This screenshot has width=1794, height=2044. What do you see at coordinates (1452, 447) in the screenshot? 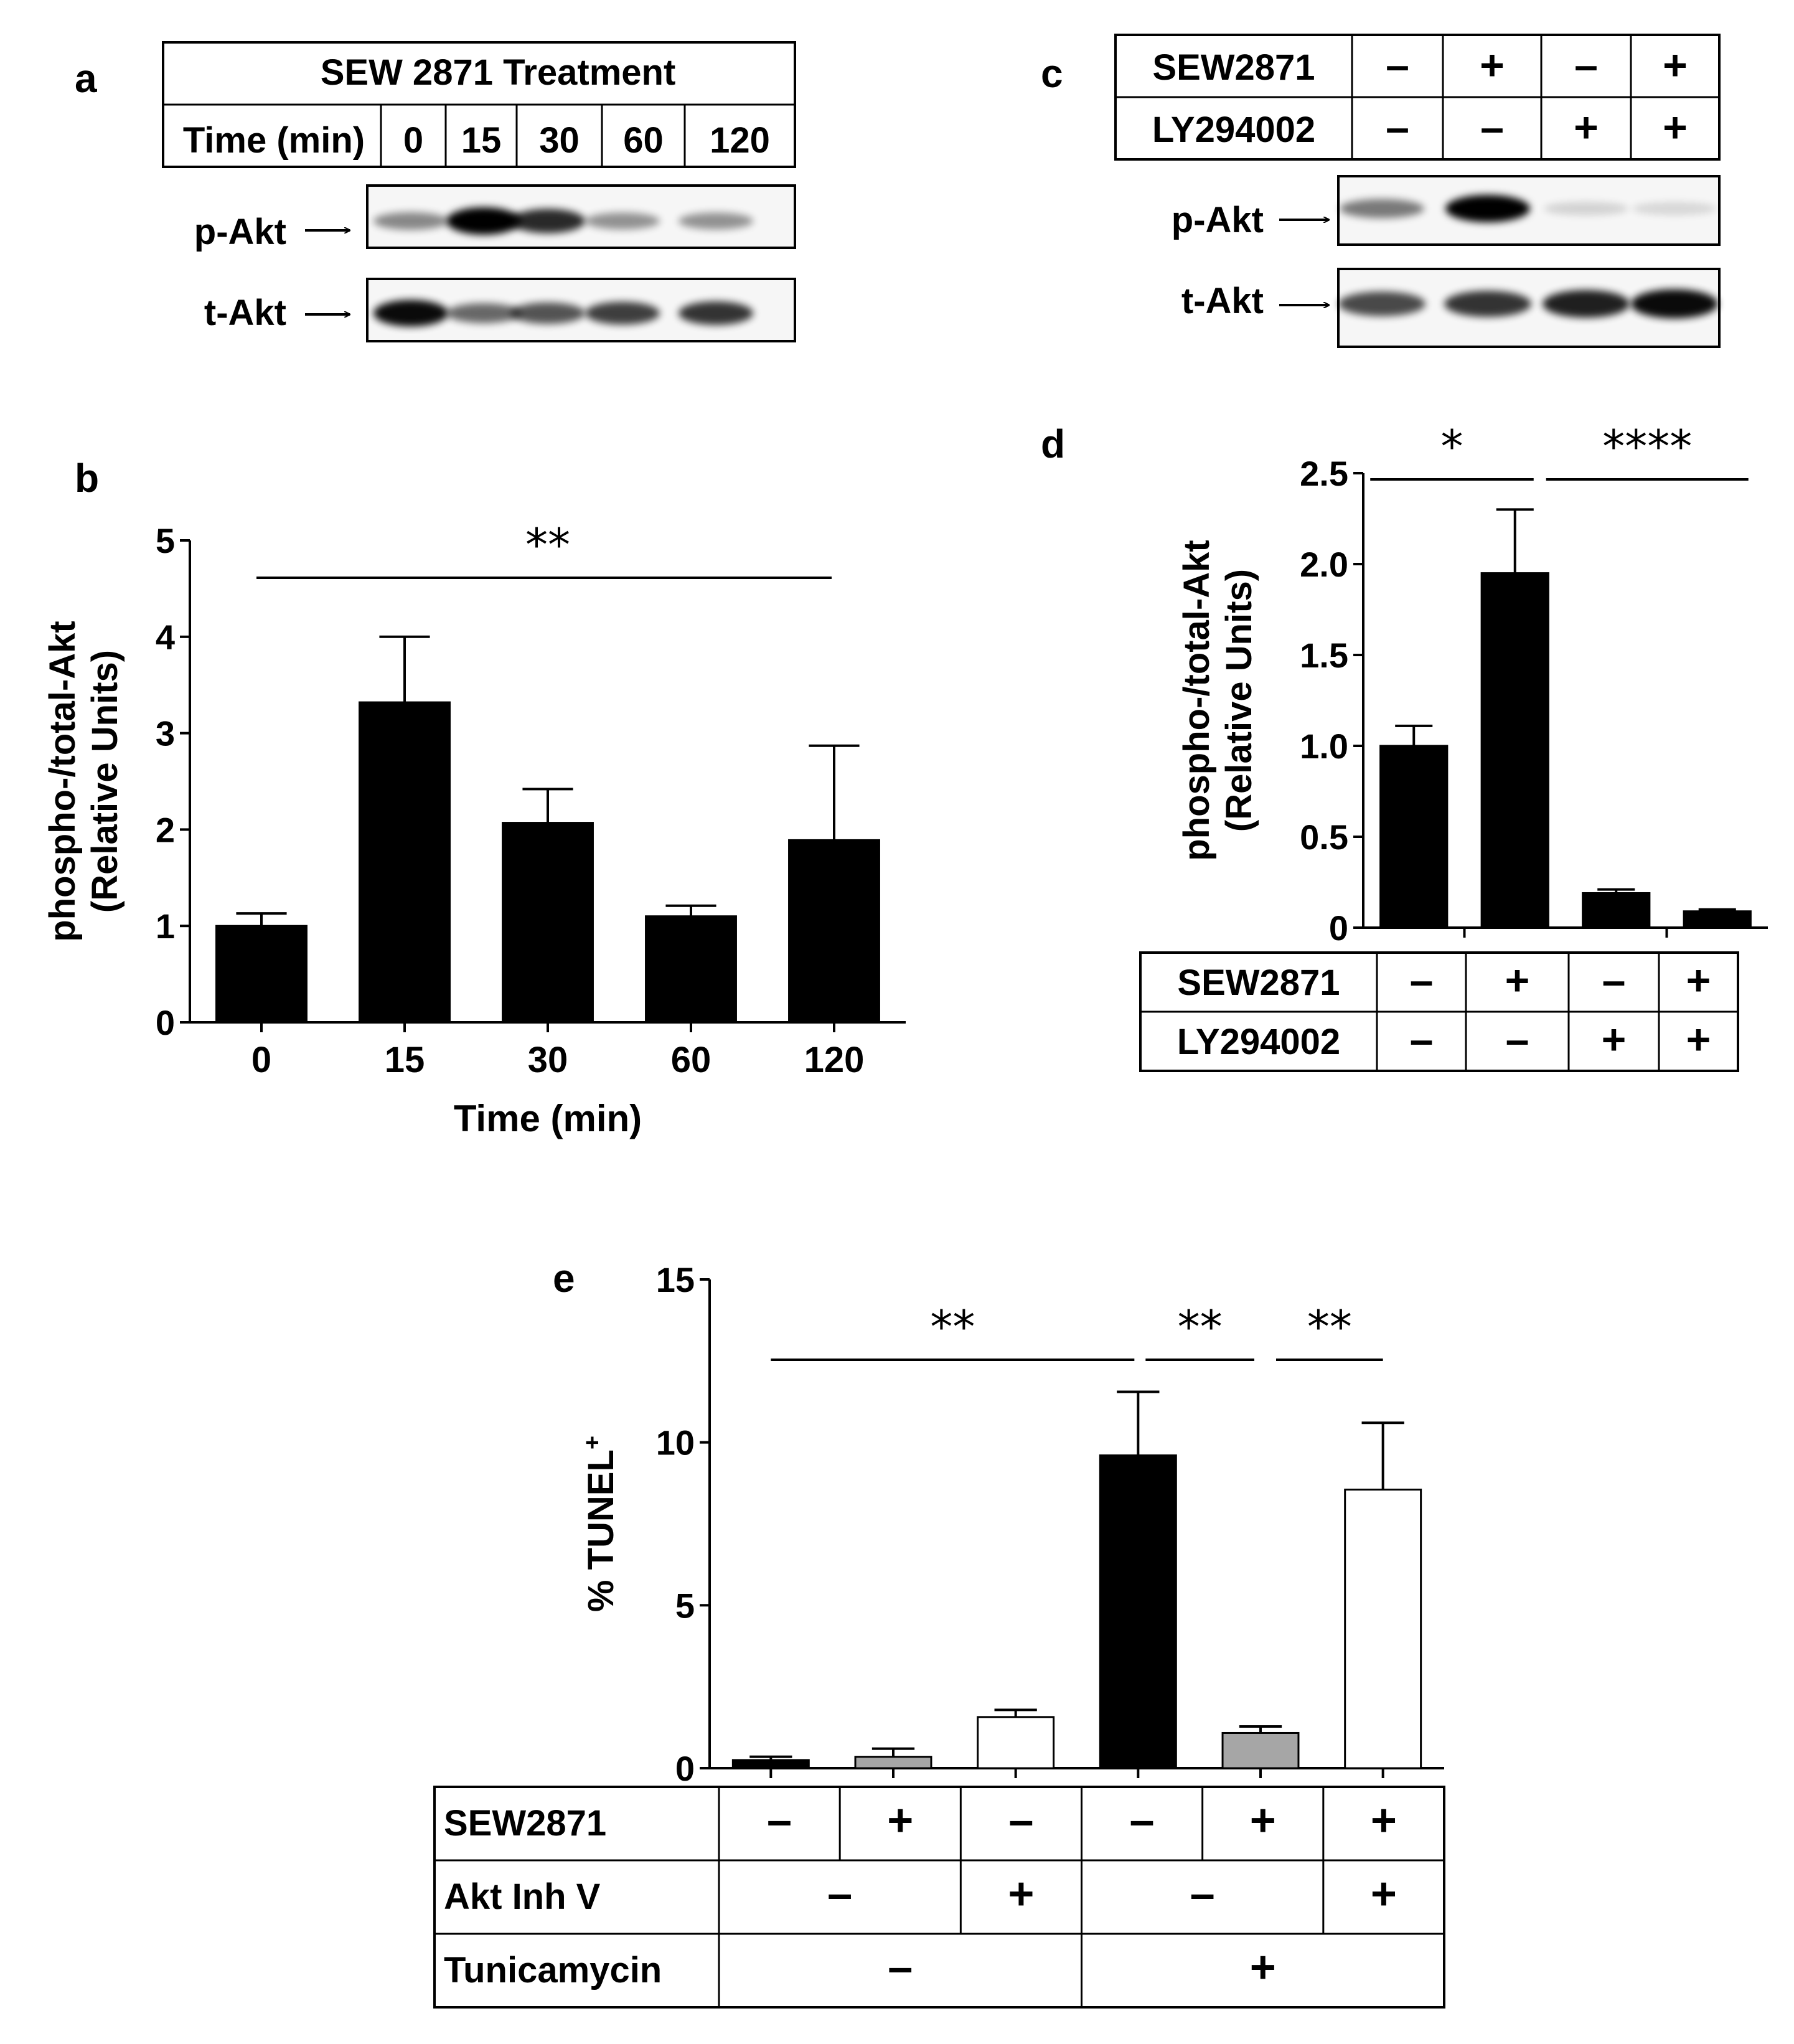
I see `significance-label: *` at bounding box center [1452, 447].